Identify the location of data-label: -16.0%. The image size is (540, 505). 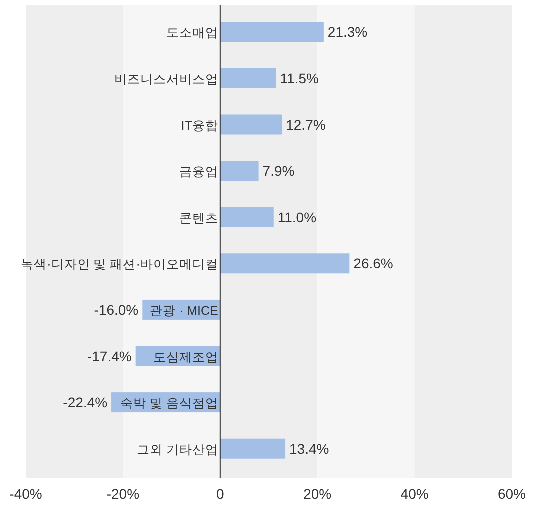
(116, 310).